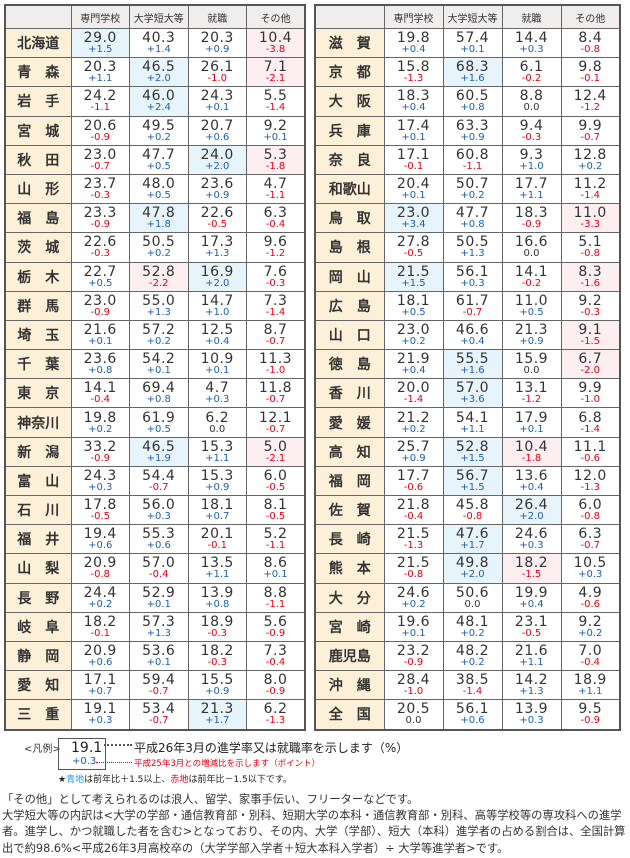 This screenshot has width=630, height=858. What do you see at coordinates (217, 417) in the screenshot?
I see `rate-value: 6.2` at bounding box center [217, 417].